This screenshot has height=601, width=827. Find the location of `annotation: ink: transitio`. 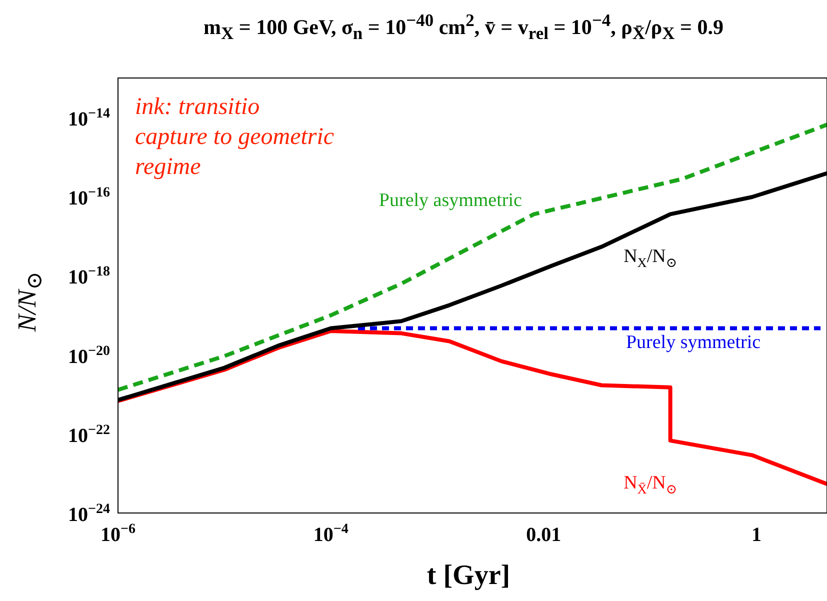

annotation: ink: transitio is located at coordinates (198, 107).